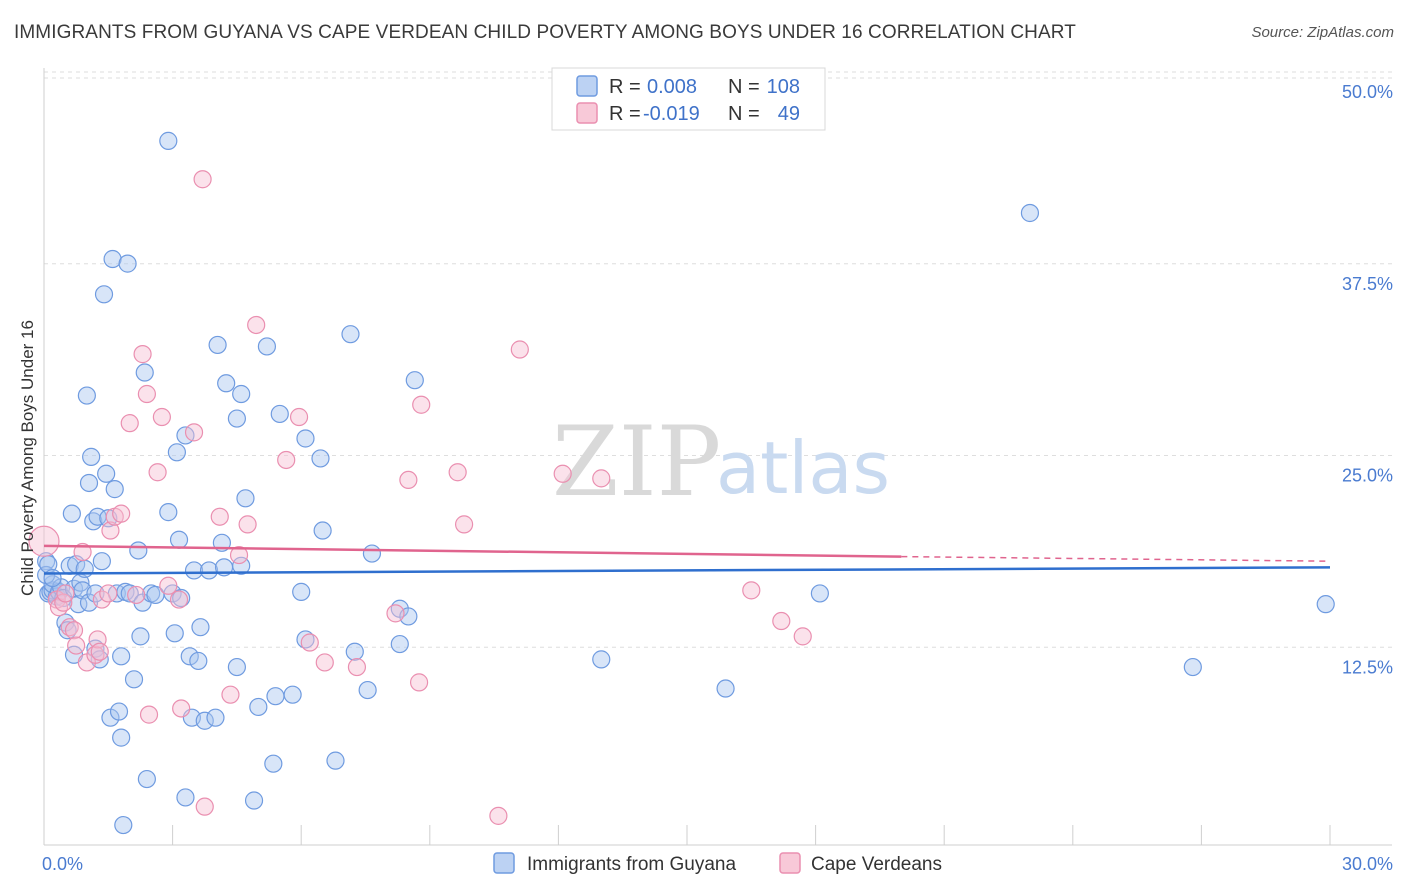  I want to click on legend-swatch-guyana, so click(587, 86).